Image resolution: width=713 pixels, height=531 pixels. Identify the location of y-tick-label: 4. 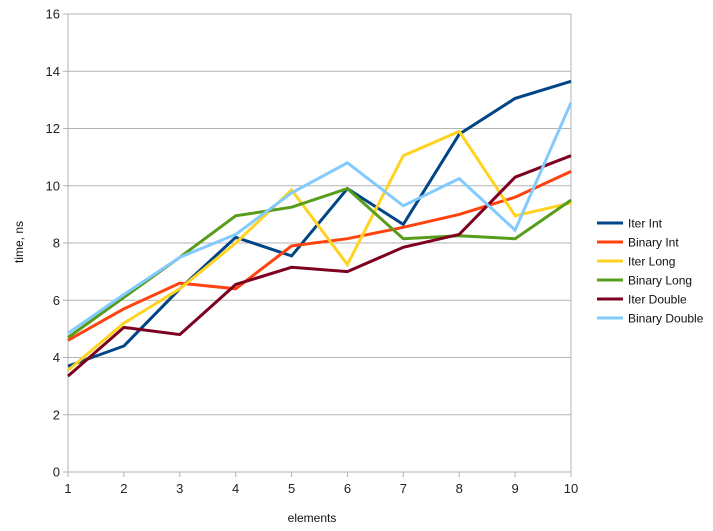
(56, 357).